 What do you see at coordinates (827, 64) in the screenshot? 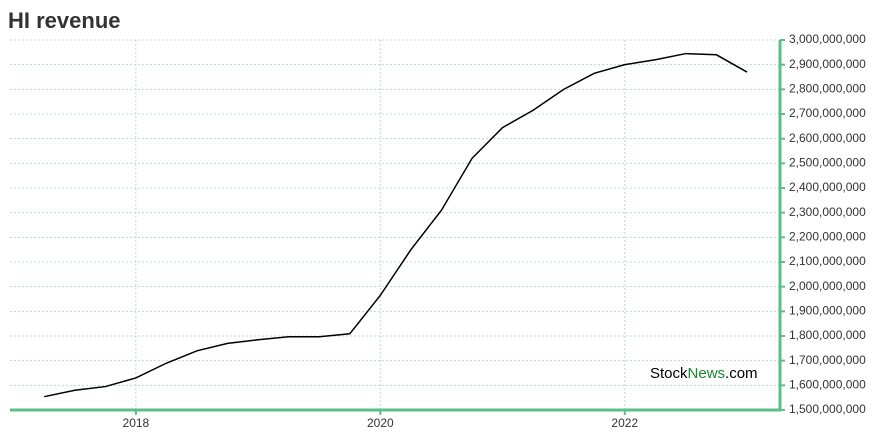
I see `y-tick-label: 2,900,000,000` at bounding box center [827, 64].